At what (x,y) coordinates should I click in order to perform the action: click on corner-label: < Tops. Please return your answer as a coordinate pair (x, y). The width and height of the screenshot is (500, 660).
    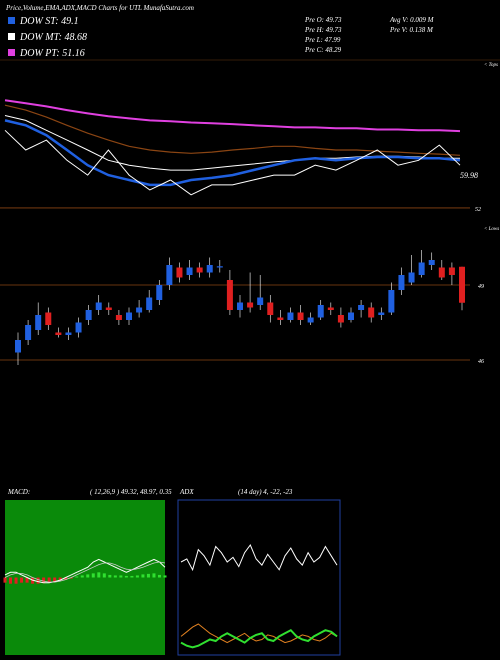
    Looking at the image, I should click on (491, 65).